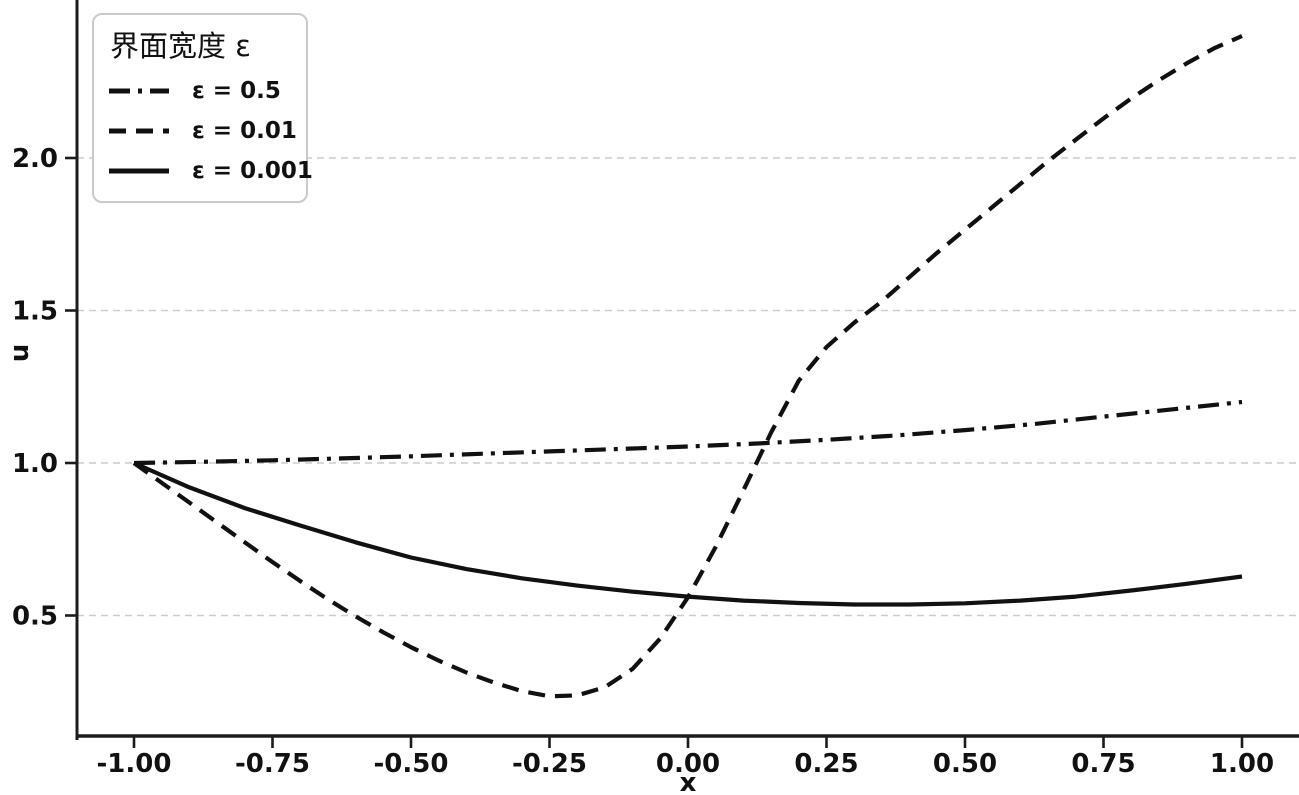  What do you see at coordinates (252, 171) in the screenshot?
I see `legend-label: ε = 0.001` at bounding box center [252, 171].